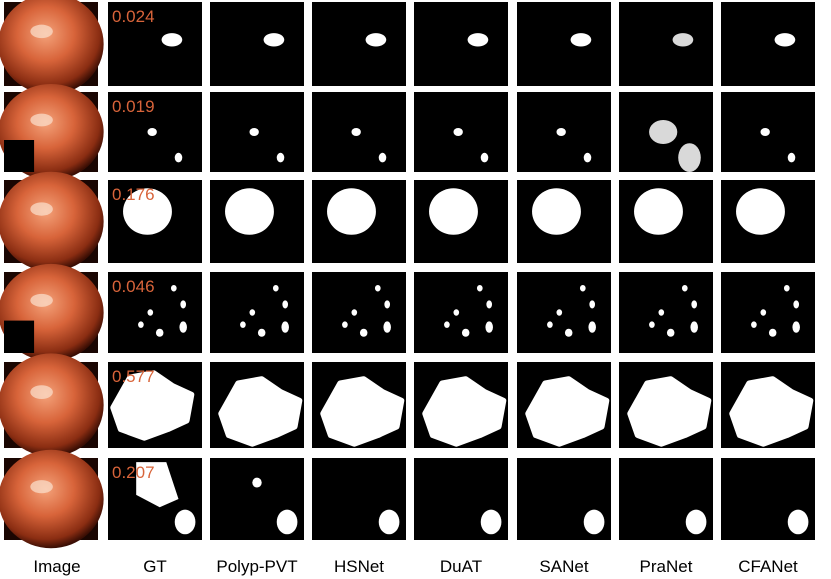  Describe the element at coordinates (155, 566) in the screenshot. I see `column-label: GT` at that location.